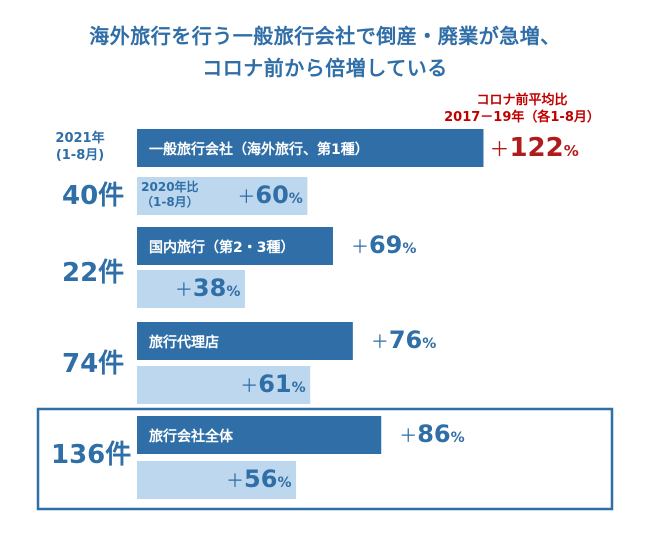  Describe the element at coordinates (80, 138) in the screenshot. I see `period-label-year: 2021年` at that location.